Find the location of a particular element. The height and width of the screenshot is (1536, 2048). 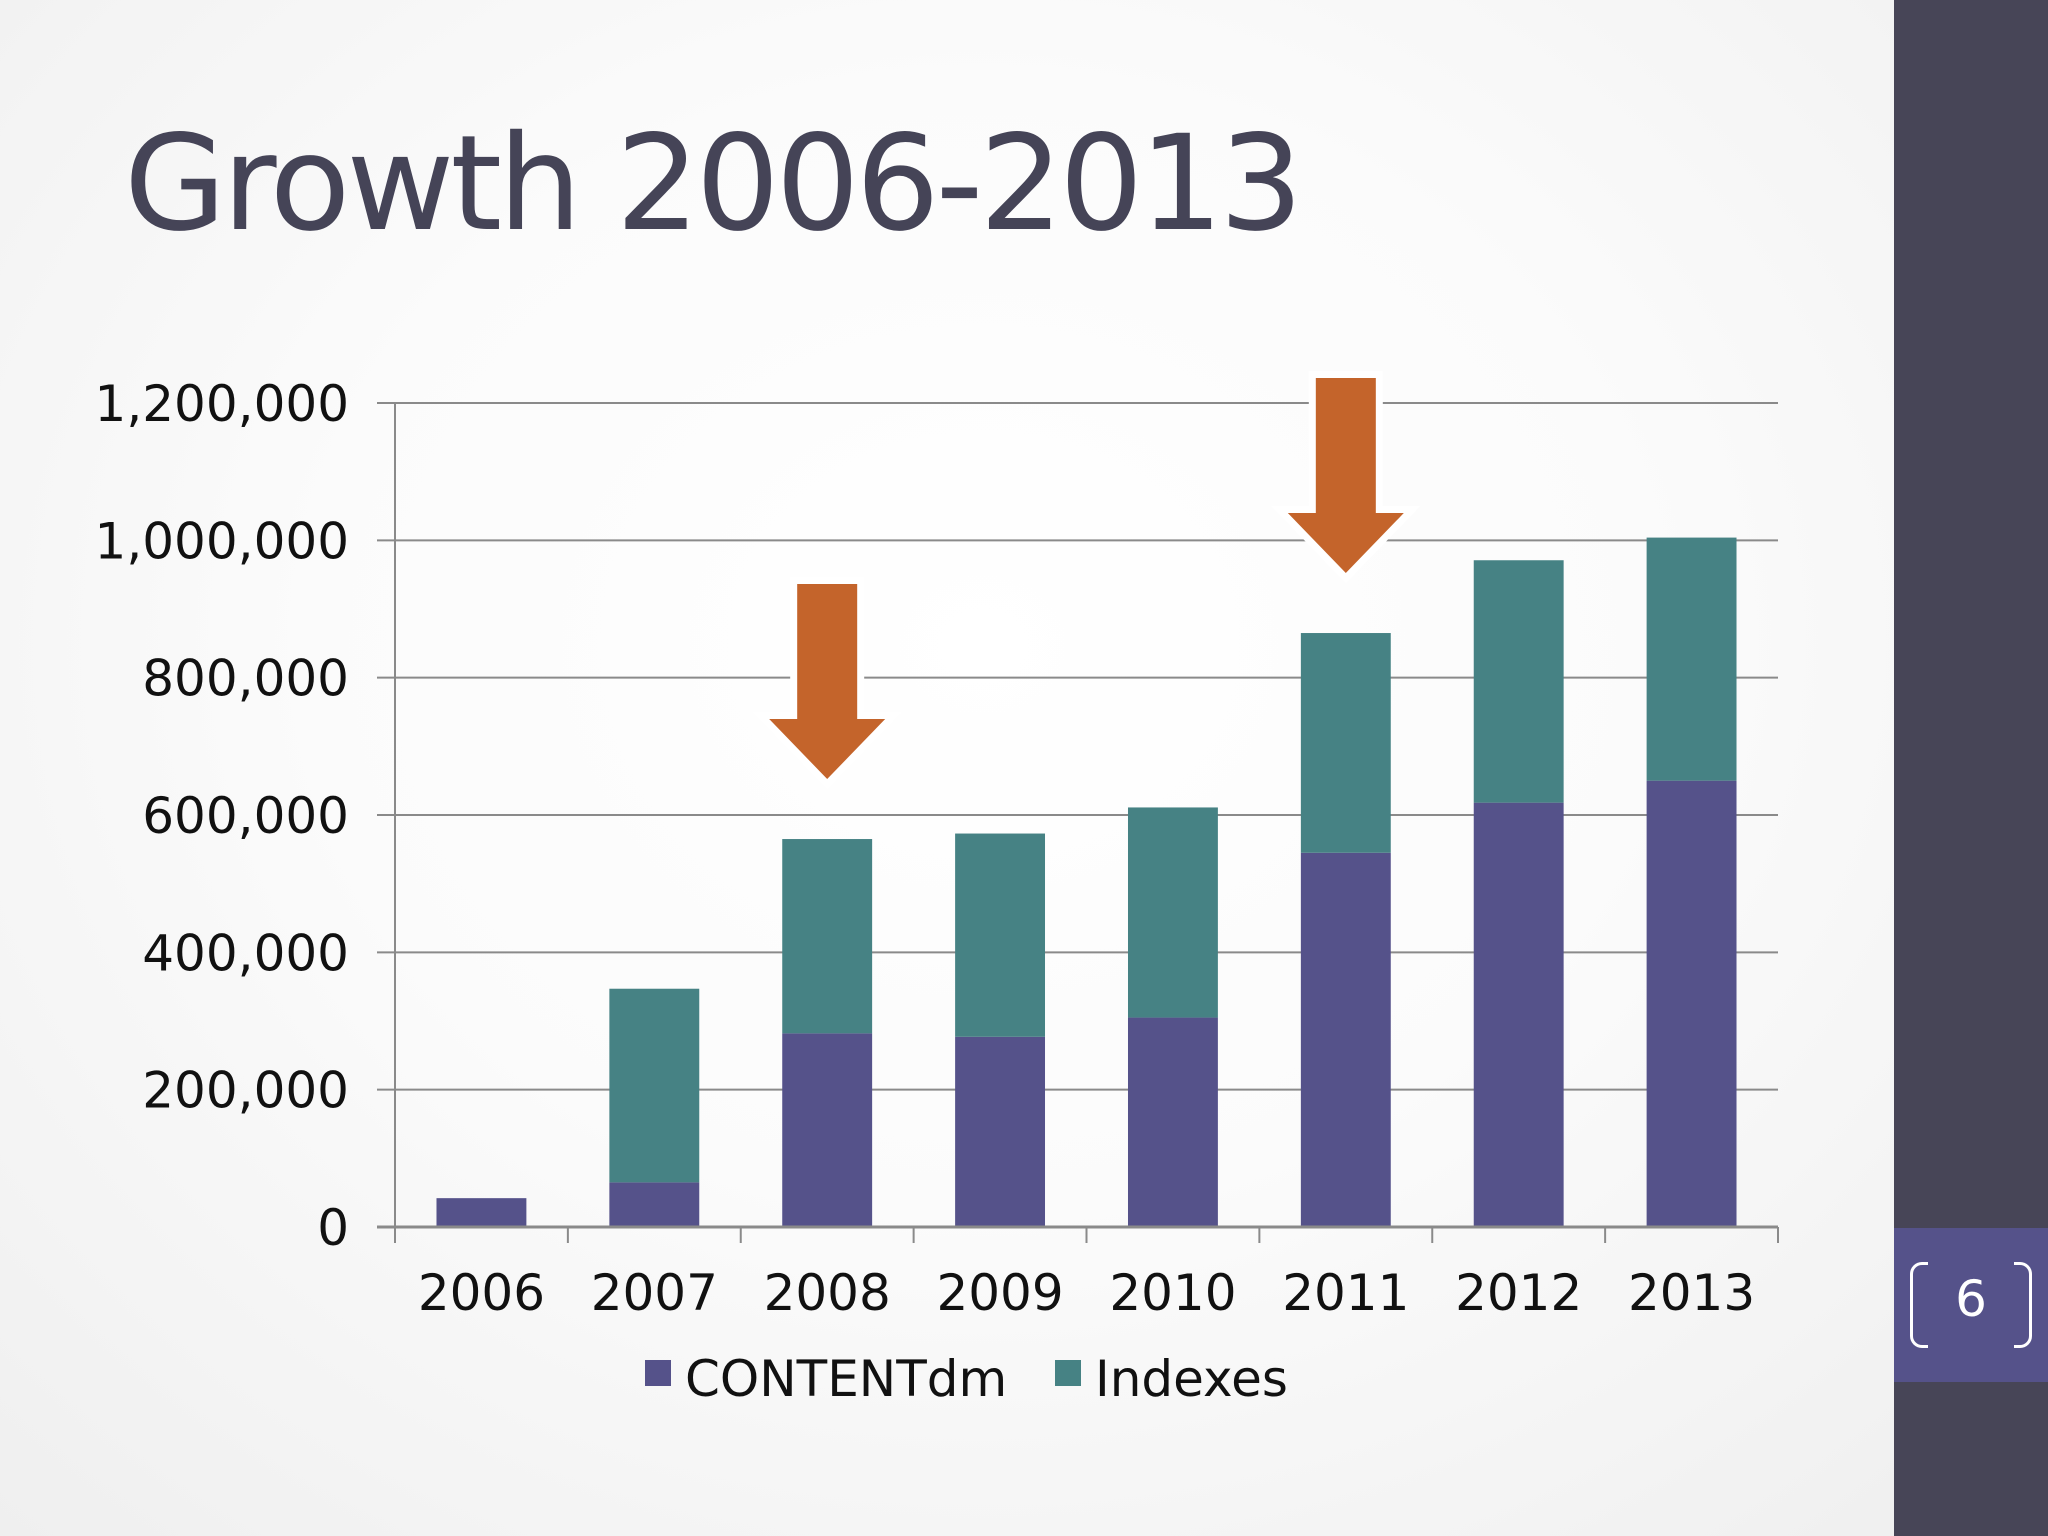

bar-indexes-2013 is located at coordinates (1691, 659).